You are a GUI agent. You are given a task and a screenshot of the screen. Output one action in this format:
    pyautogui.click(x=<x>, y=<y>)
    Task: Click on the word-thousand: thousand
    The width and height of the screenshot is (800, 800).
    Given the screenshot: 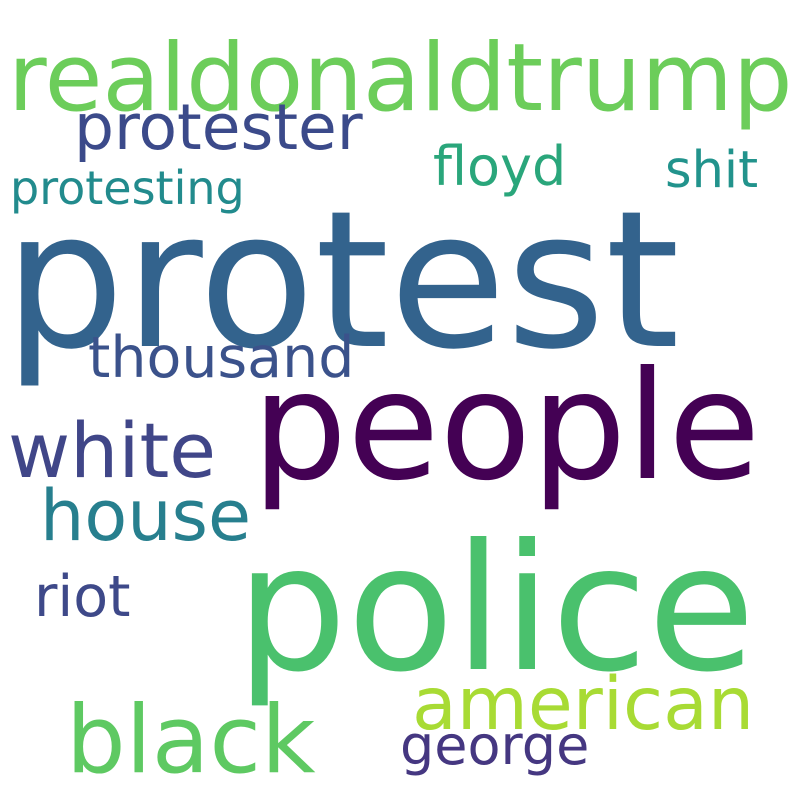 What is the action you would take?
    pyautogui.click(x=221, y=358)
    